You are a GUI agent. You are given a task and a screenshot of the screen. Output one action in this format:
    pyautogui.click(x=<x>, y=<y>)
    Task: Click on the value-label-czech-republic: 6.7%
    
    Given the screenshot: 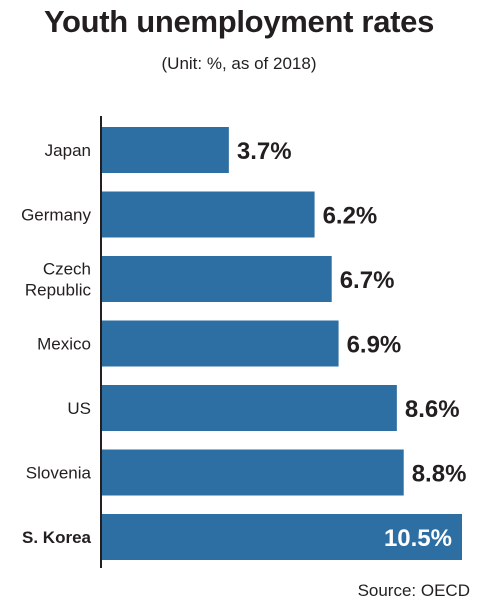 What is the action you would take?
    pyautogui.click(x=367, y=280)
    